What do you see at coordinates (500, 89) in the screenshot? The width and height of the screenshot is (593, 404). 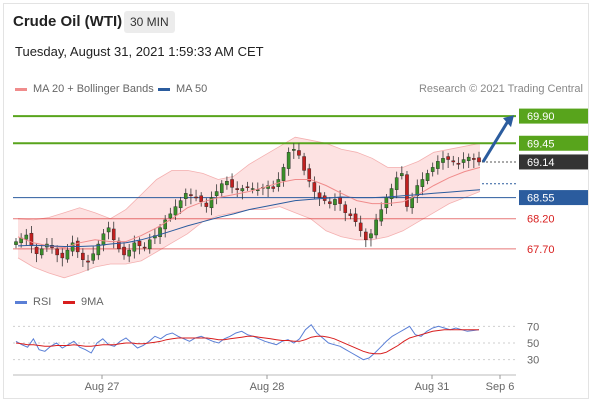 I see `research-credit: Research © 2021 Trading Central` at bounding box center [500, 89].